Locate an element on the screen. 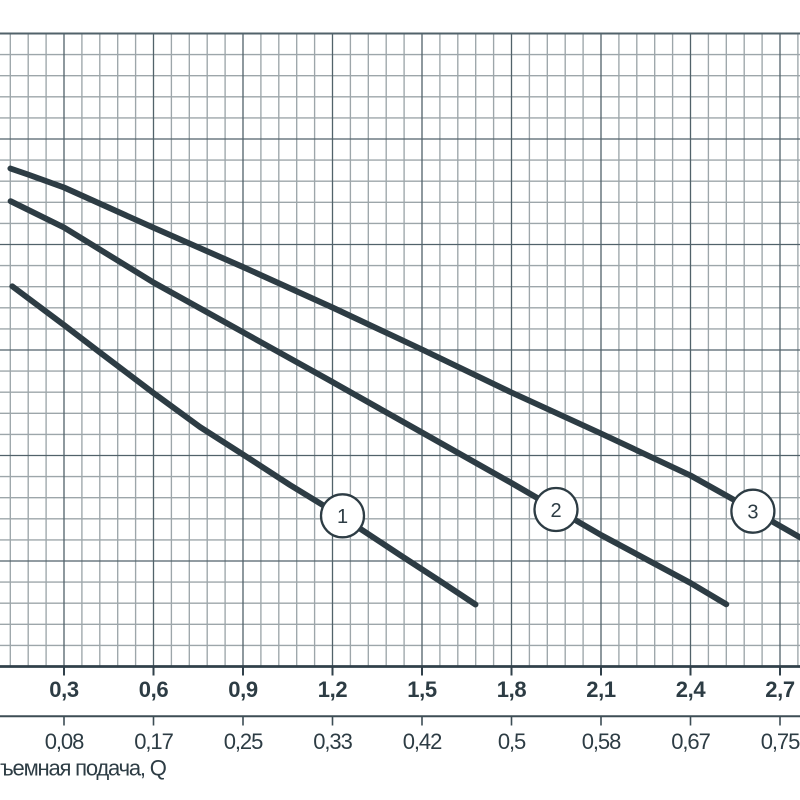 This screenshot has width=800, height=800. svg-text: 3 is located at coordinates (752, 513).